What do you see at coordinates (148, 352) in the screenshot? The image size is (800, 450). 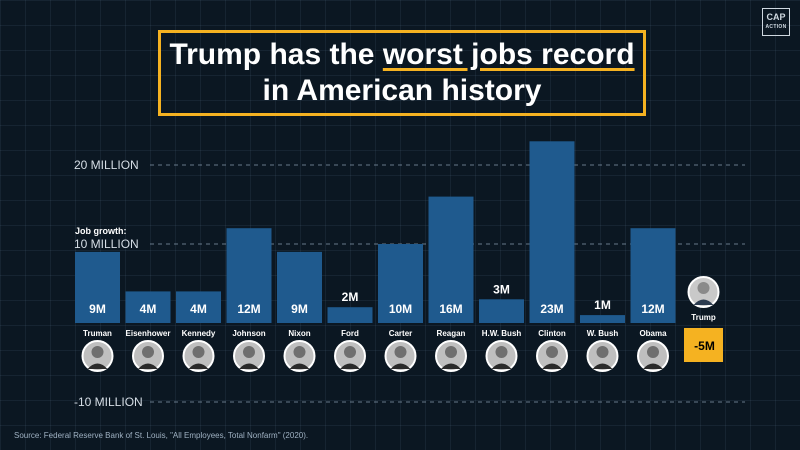 I see `portrait-head-eisenhower` at bounding box center [148, 352].